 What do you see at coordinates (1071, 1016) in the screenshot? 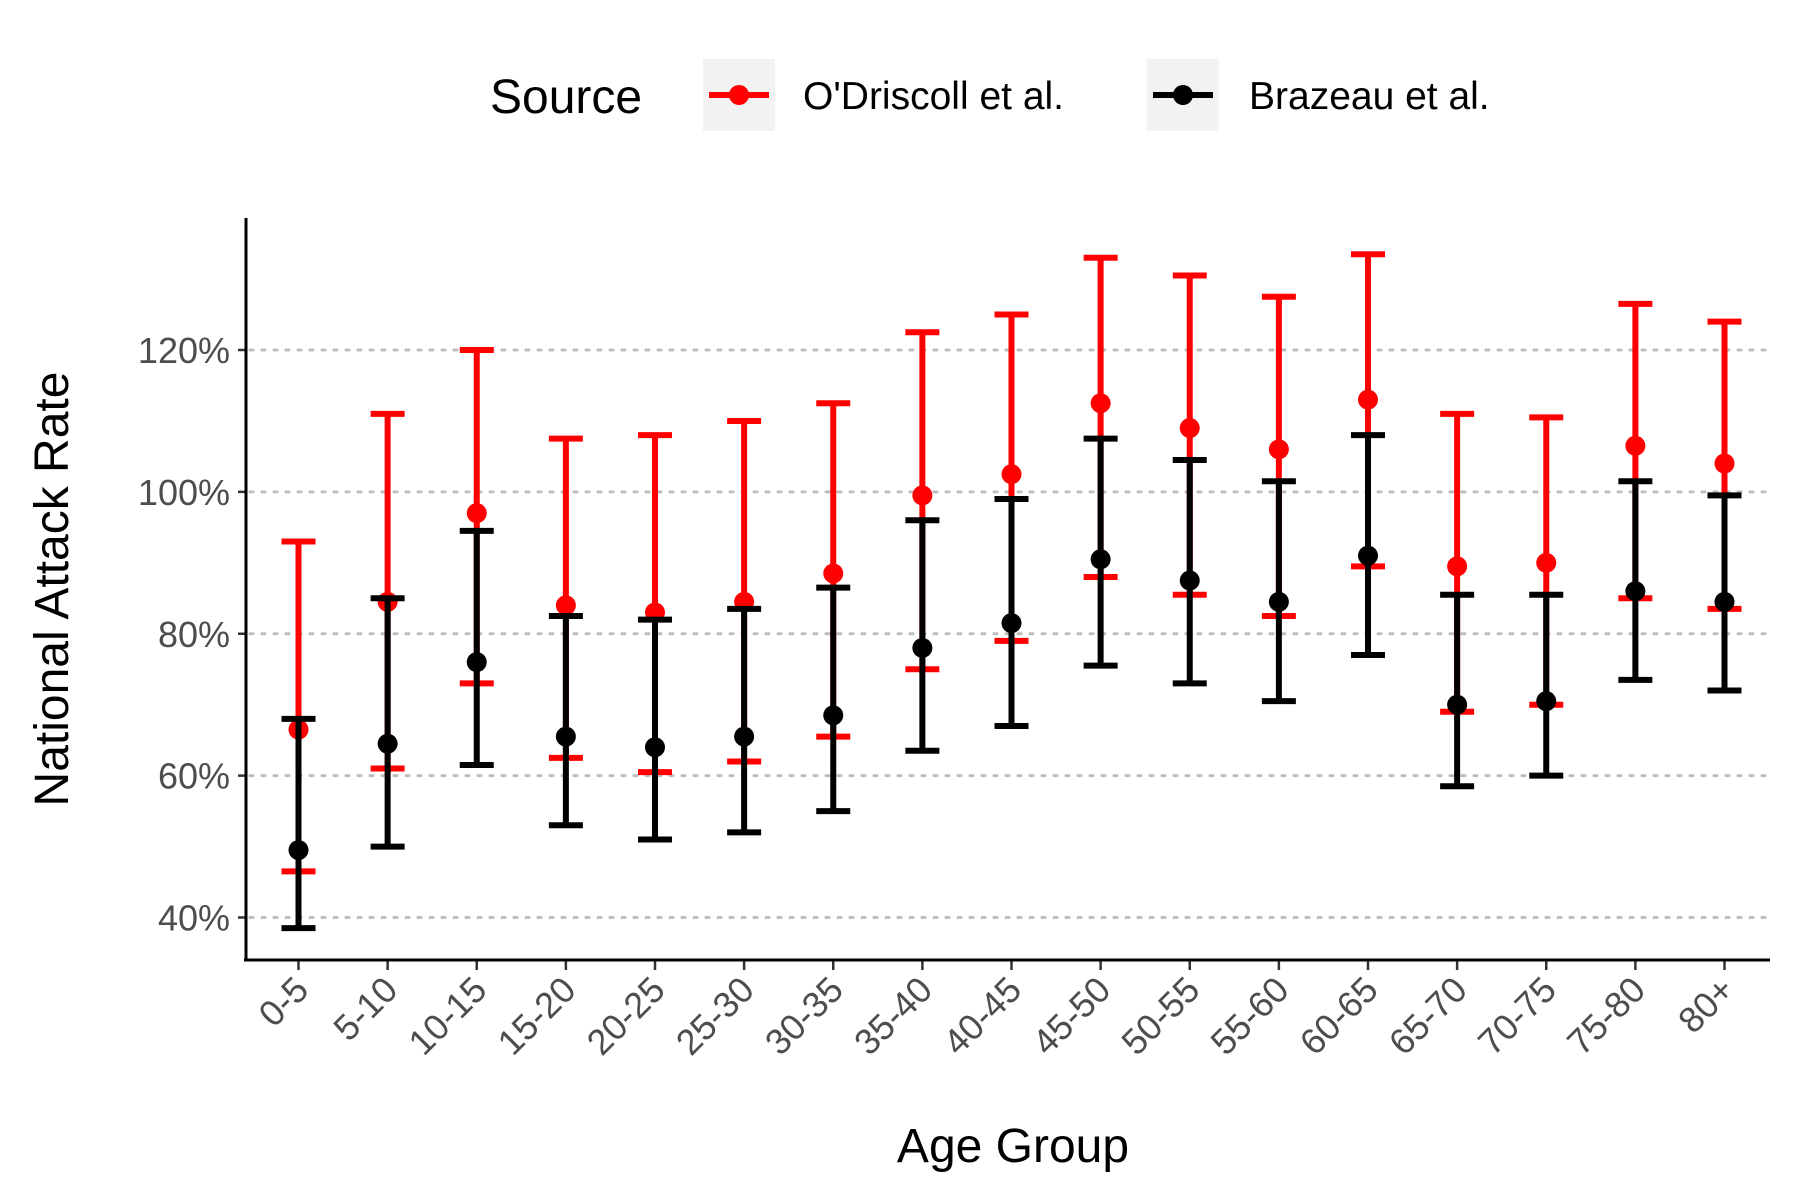
I see `x-tick-label: 45-50` at bounding box center [1071, 1016].